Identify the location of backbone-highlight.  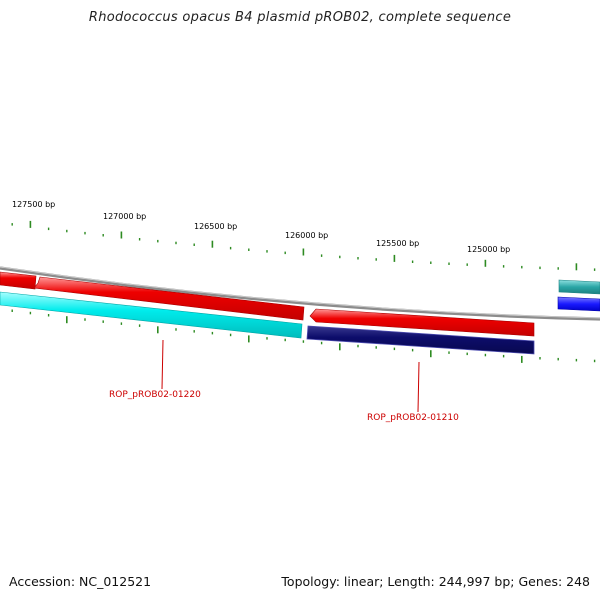
(300, 292).